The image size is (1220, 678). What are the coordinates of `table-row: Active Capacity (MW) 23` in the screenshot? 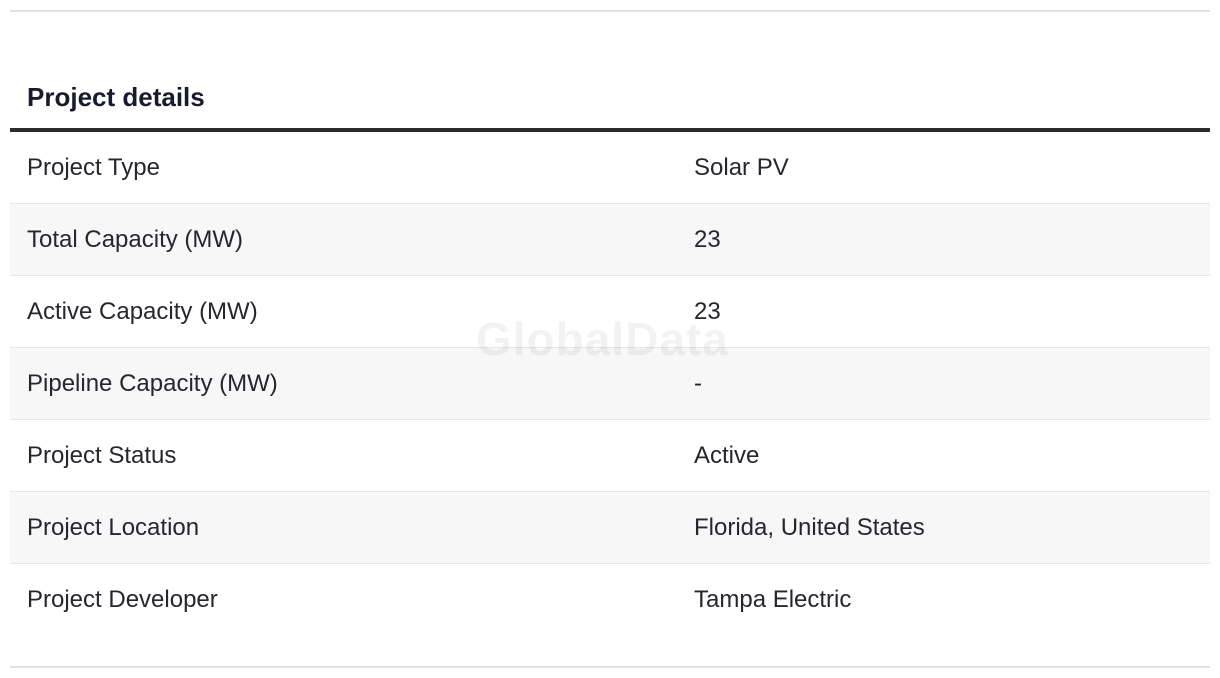 It's located at (610, 311).